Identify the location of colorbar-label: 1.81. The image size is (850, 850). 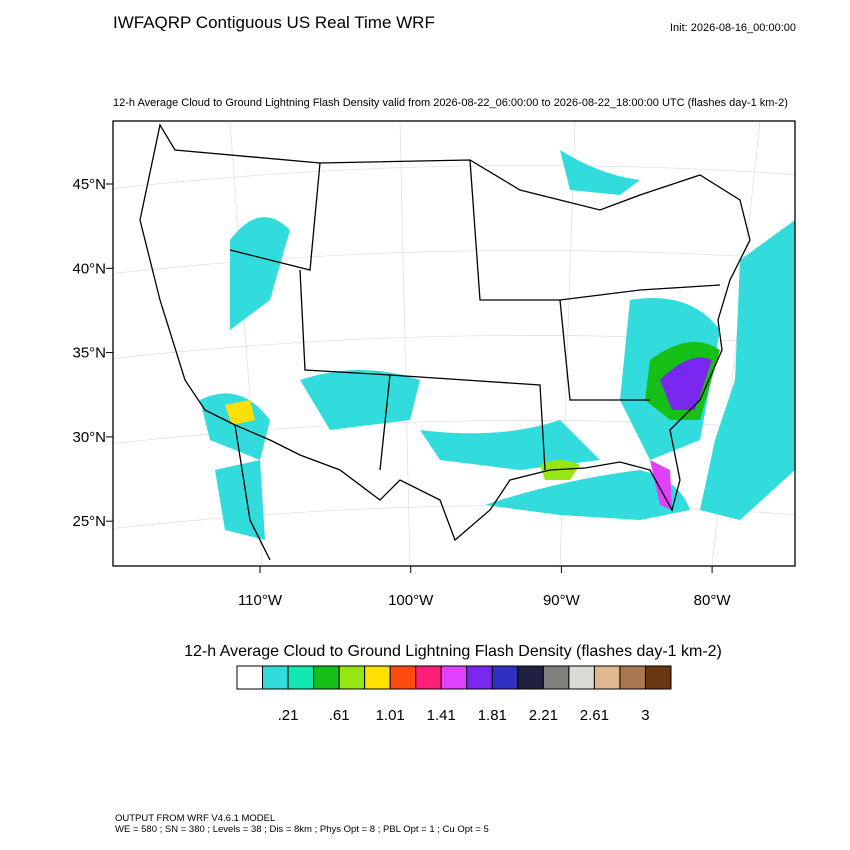
(492, 715).